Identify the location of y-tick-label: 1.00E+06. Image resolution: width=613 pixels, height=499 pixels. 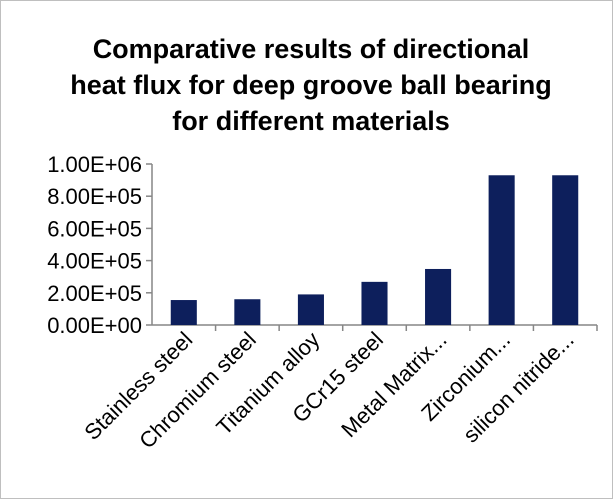
(94, 164).